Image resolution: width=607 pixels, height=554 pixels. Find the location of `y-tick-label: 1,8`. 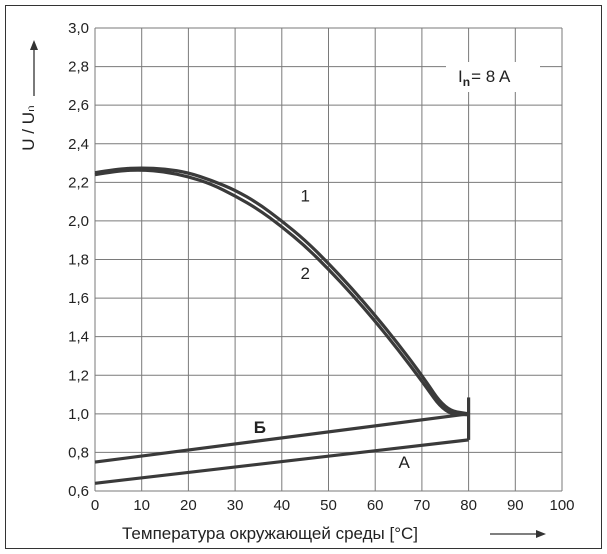

y-tick-label: 1,8 is located at coordinates (78, 260).